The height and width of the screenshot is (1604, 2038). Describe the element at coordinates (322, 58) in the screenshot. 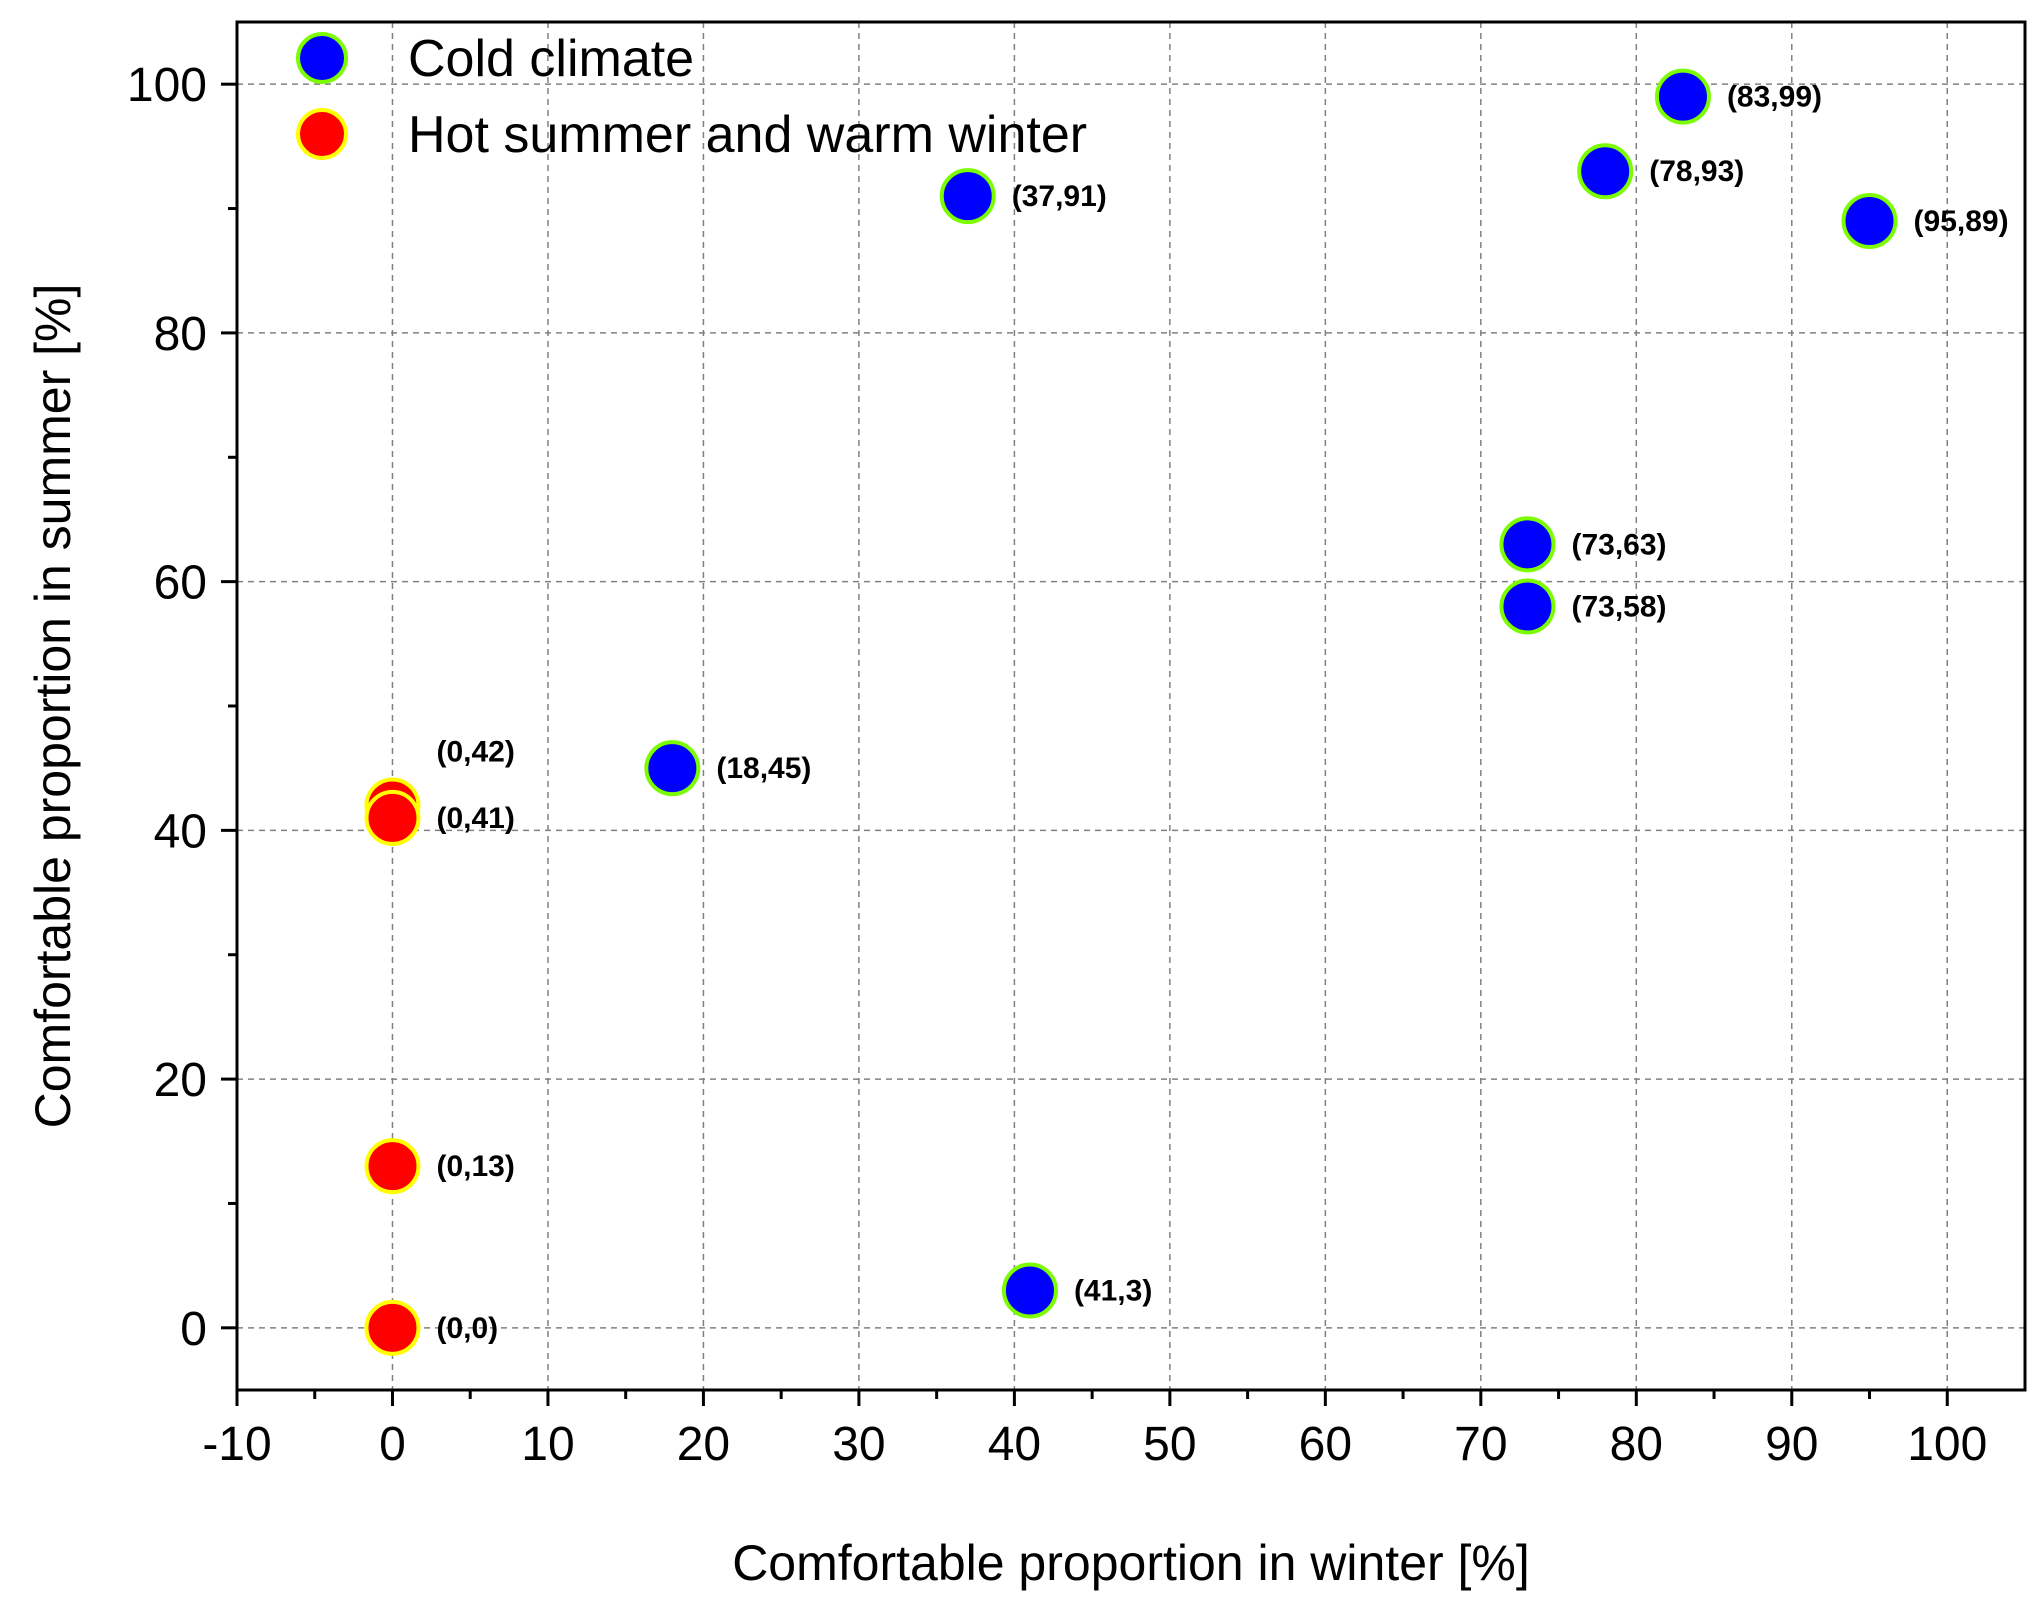

I see `legend-marker-cold-climate` at that location.